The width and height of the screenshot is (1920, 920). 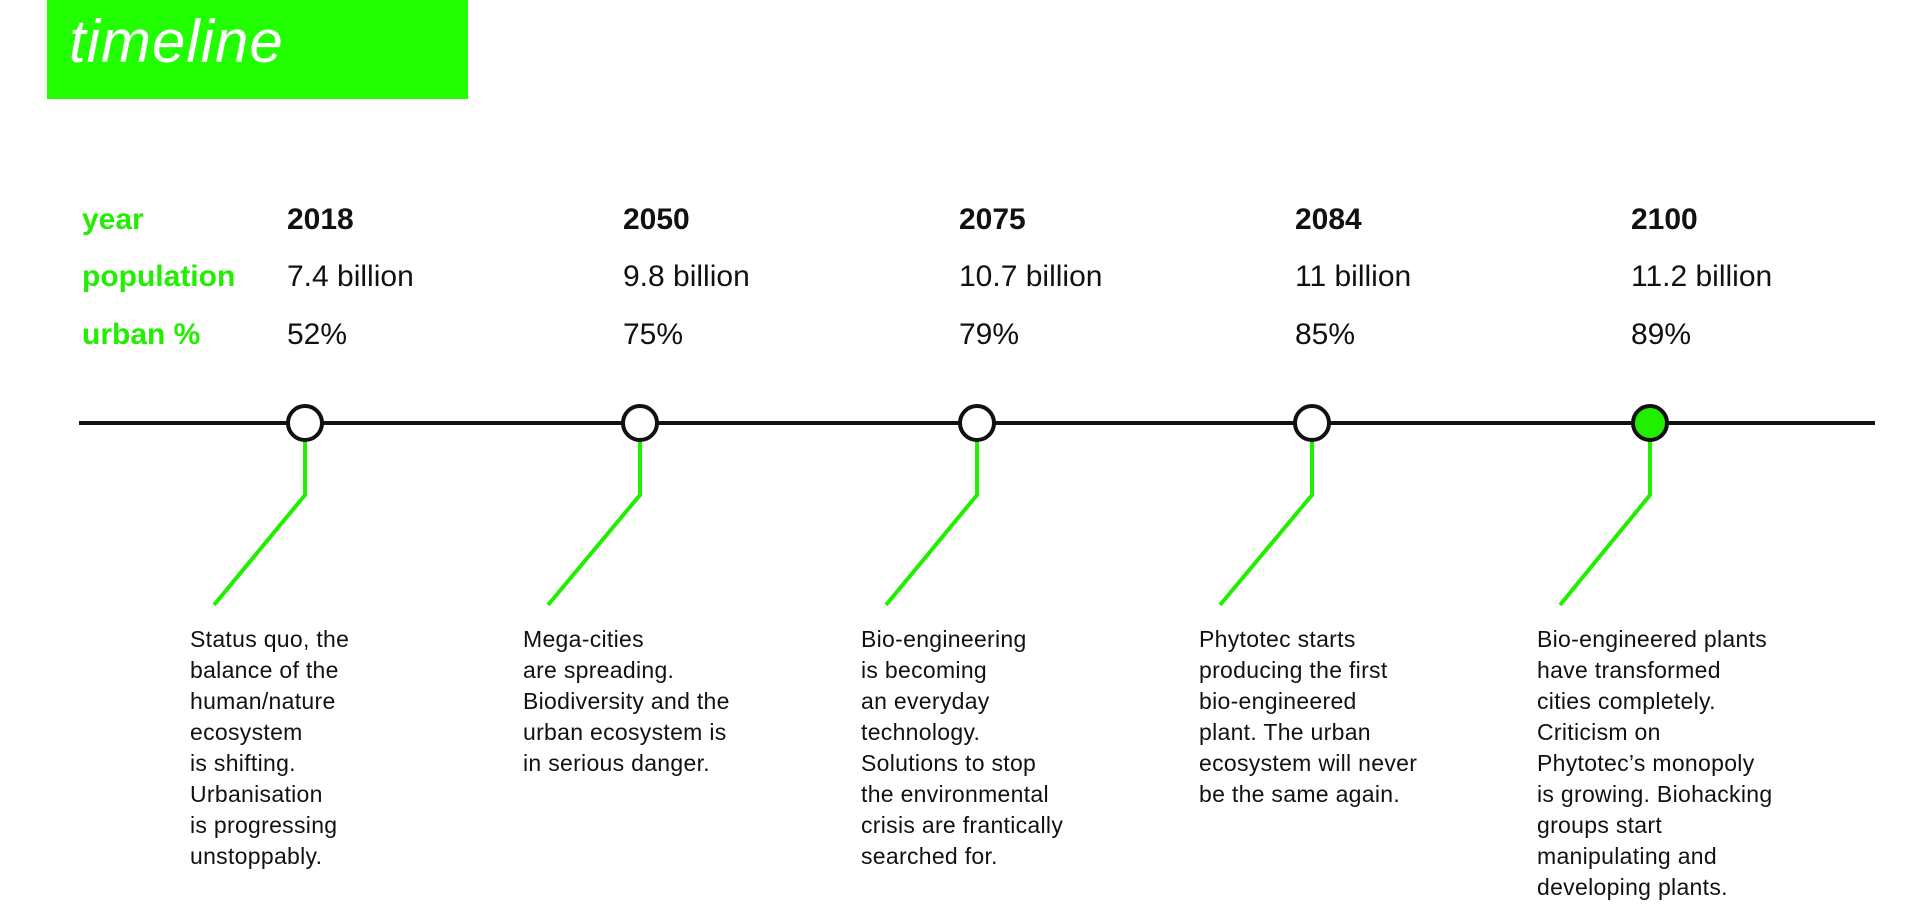 What do you see at coordinates (1664, 219) in the screenshot?
I see `milestone-year: 2100` at bounding box center [1664, 219].